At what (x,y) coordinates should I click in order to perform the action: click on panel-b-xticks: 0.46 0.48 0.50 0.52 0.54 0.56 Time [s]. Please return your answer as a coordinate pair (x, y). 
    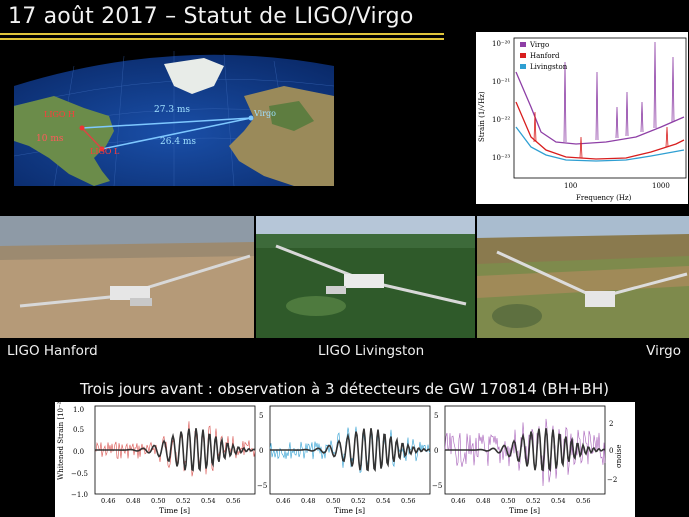
    Looking at the image, I should click on (345, 506).